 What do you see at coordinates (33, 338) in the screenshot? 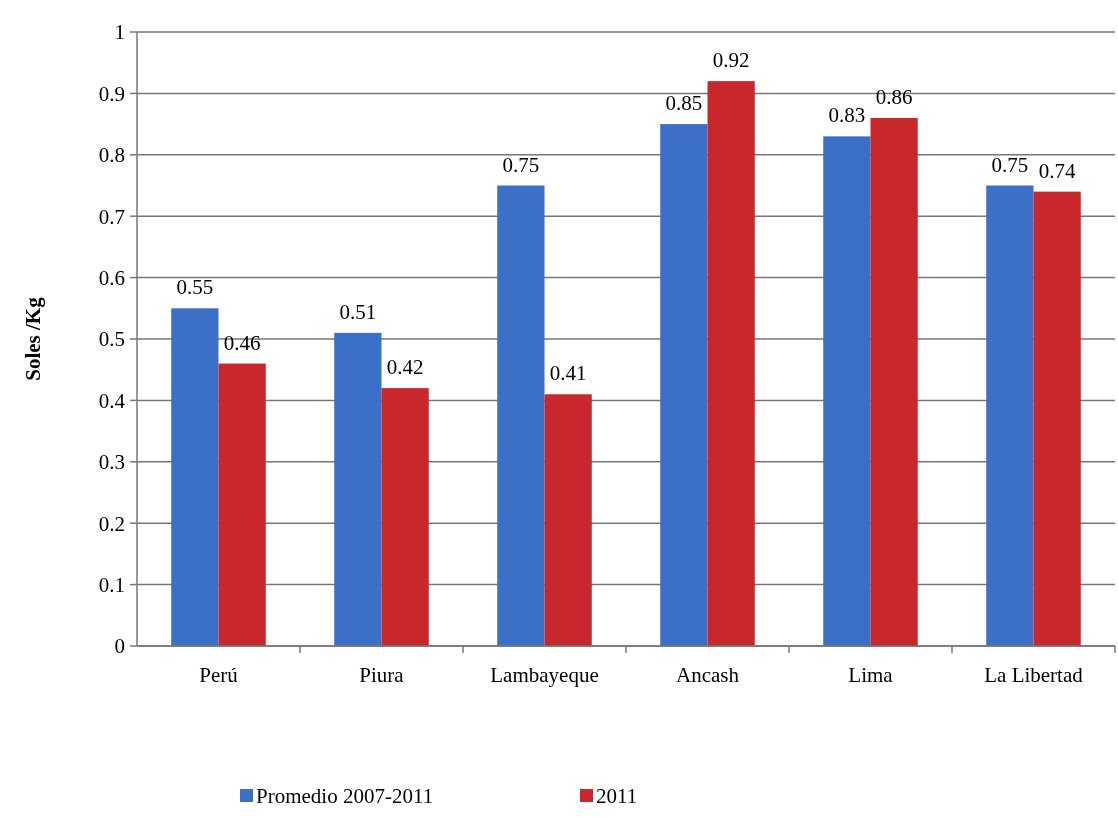
I see `y-axis-title: Soles /Kg` at bounding box center [33, 338].